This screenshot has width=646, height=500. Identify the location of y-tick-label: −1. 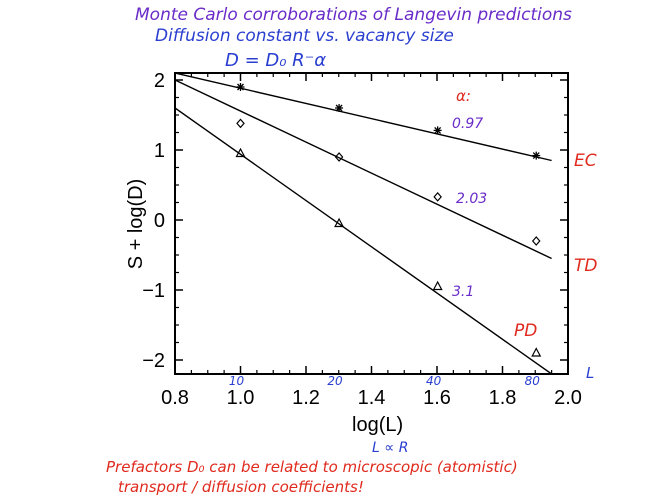
(153, 291).